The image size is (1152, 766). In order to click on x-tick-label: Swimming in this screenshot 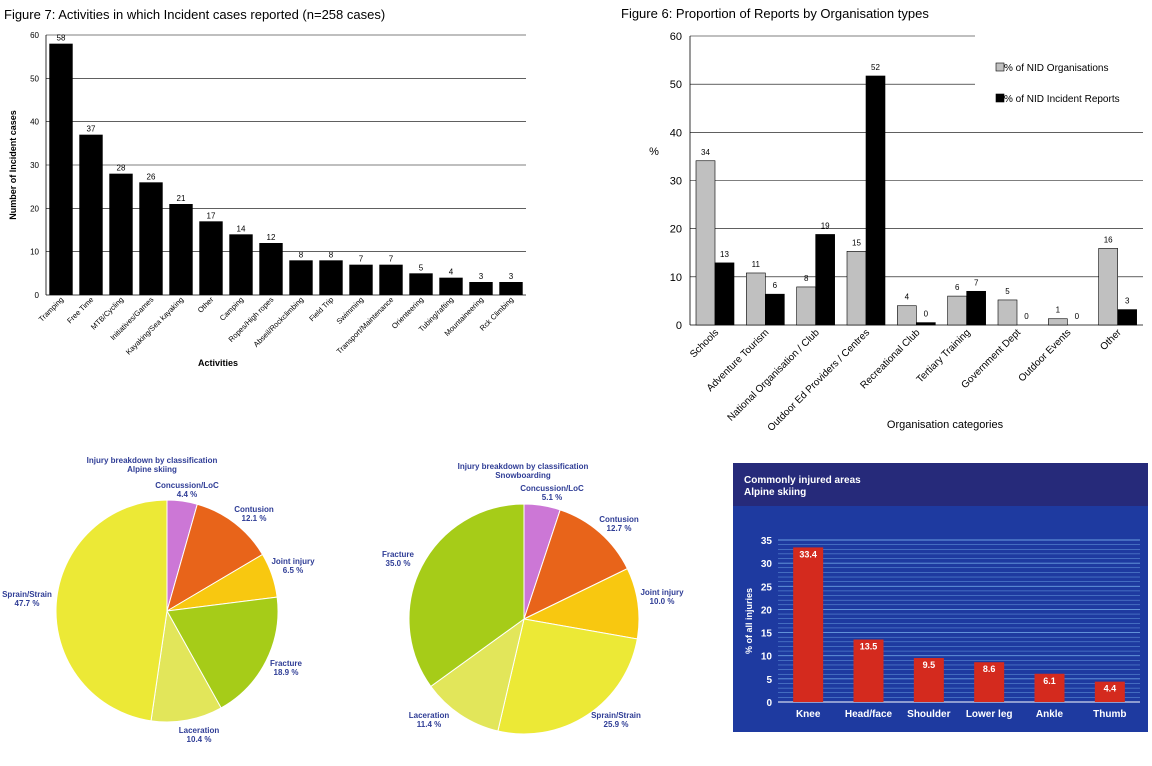, I will do `click(350, 310)`.